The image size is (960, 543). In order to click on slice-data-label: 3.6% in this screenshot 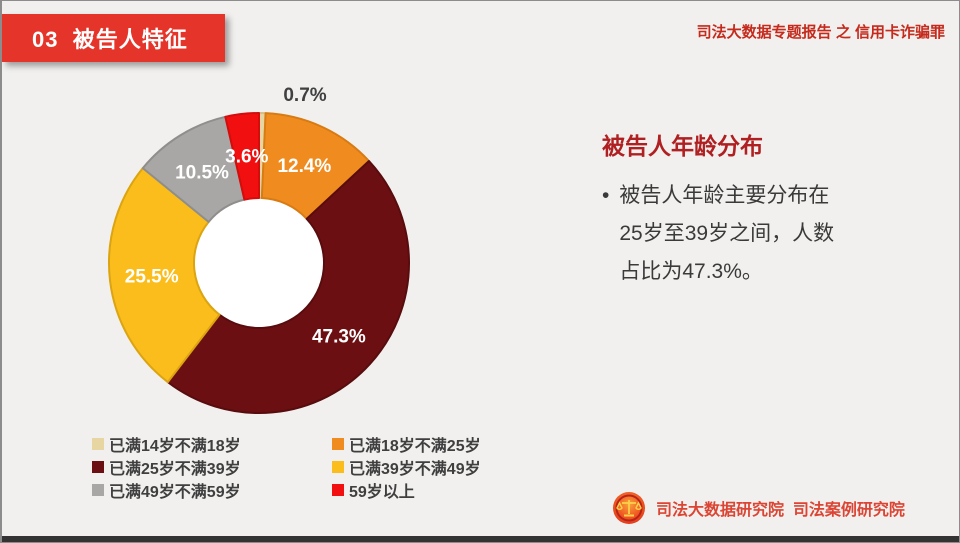, I will do `click(246, 157)`.